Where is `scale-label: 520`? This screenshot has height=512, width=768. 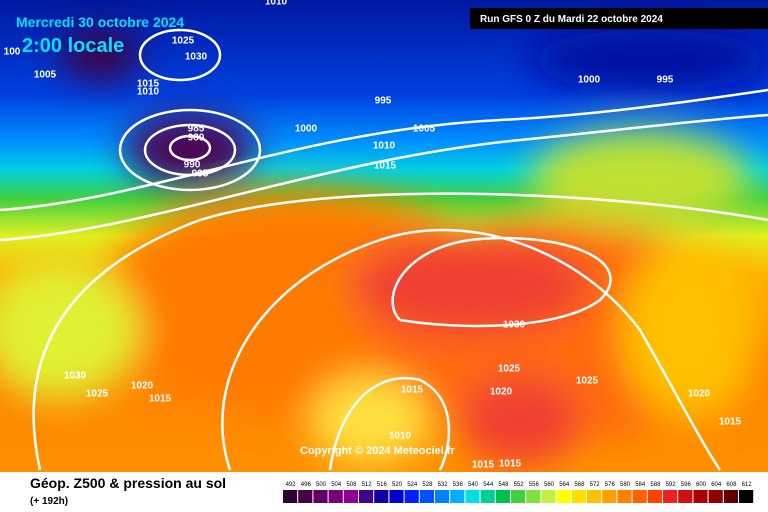
scale-label: 520 is located at coordinates (397, 485).